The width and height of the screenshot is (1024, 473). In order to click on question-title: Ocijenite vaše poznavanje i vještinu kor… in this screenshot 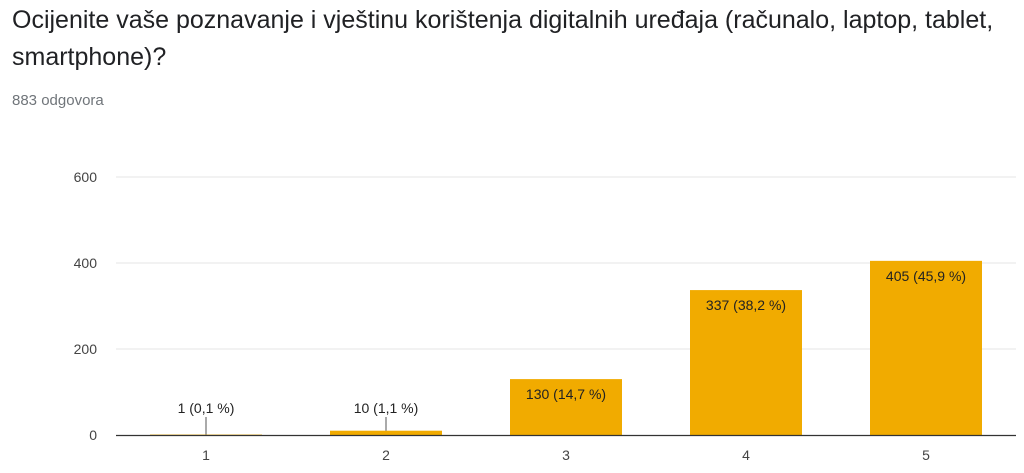, I will do `click(503, 38)`.